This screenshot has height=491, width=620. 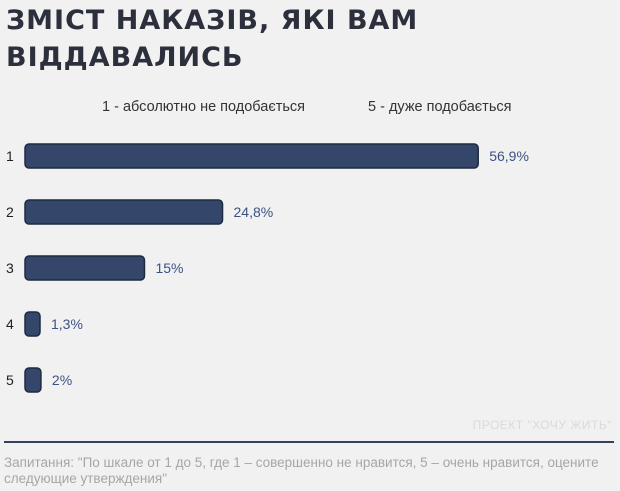 What do you see at coordinates (10, 268) in the screenshot?
I see `category-label-3: 3` at bounding box center [10, 268].